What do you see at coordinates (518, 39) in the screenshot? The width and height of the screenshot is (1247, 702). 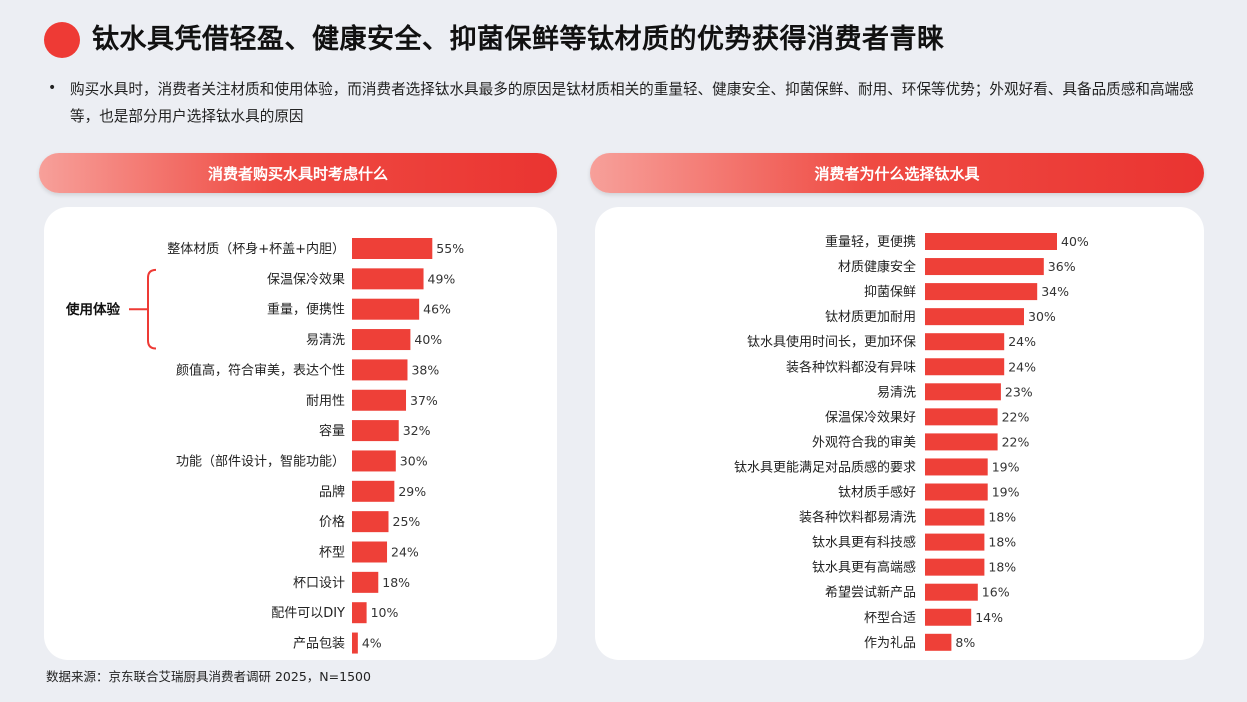 I see `page-title: 钛水具凭借轻盈、健康安全、抑菌保鲜等钛材质的优势获得消费者青睐` at bounding box center [518, 39].